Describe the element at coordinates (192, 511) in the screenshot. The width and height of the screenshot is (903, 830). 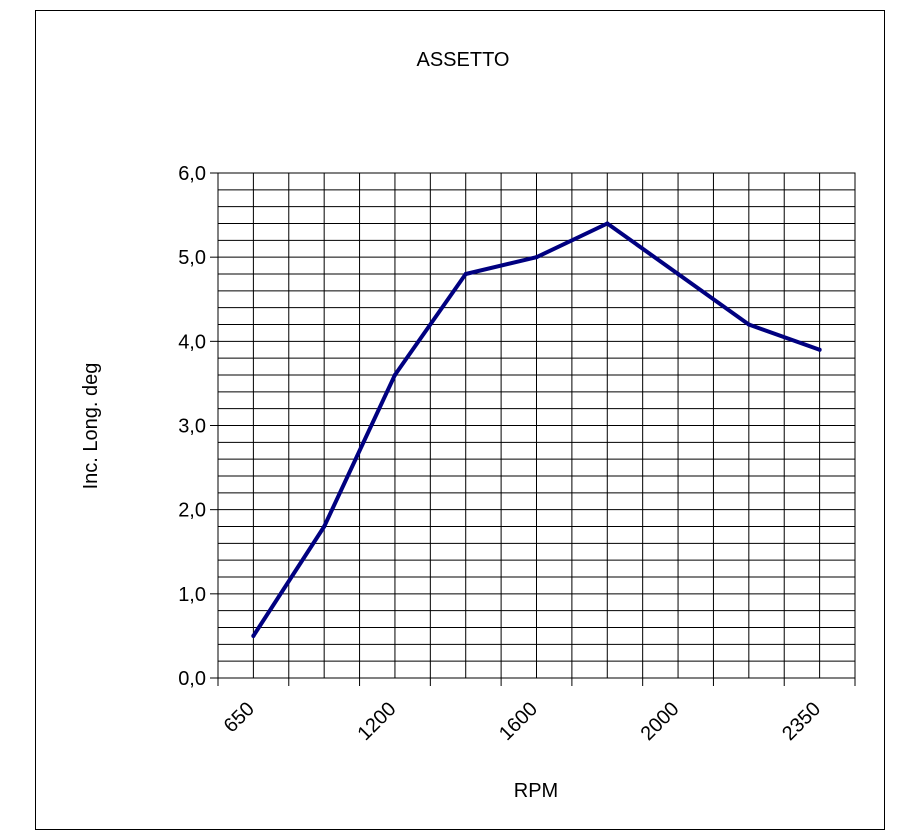
I see `y-tick-label: 2,0` at that location.